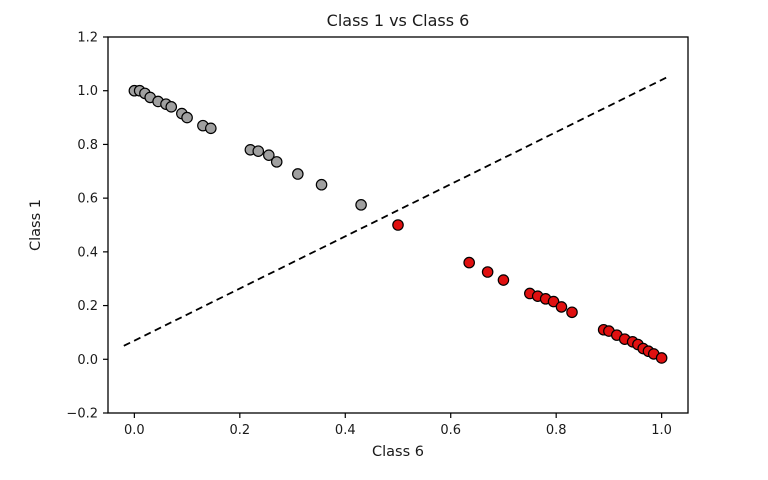  Describe the element at coordinates (87, 91) in the screenshot. I see `y-tick-label: 1.0` at that location.